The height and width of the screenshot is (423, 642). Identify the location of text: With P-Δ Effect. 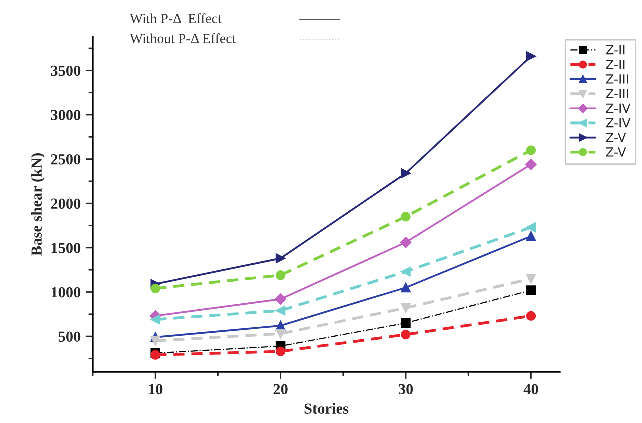
(176, 19).